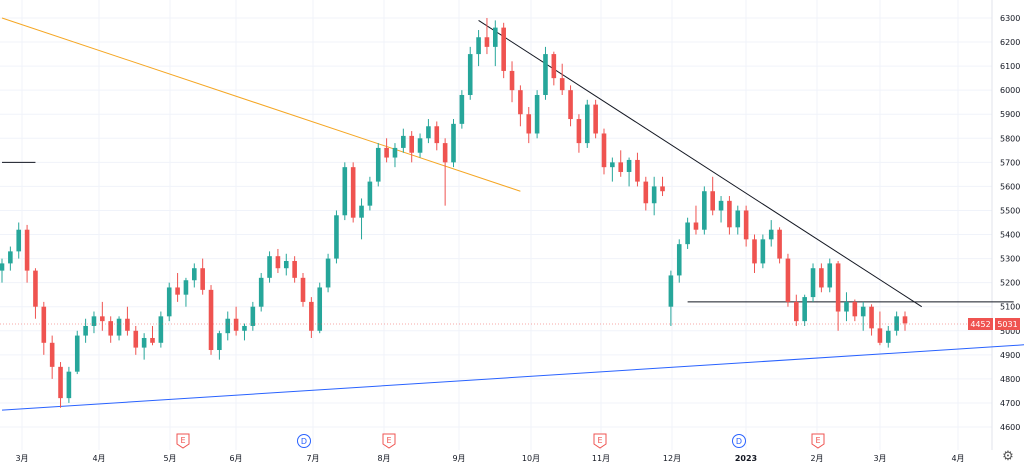 The image size is (1024, 467). I want to click on svg-text: D, so click(739, 441).